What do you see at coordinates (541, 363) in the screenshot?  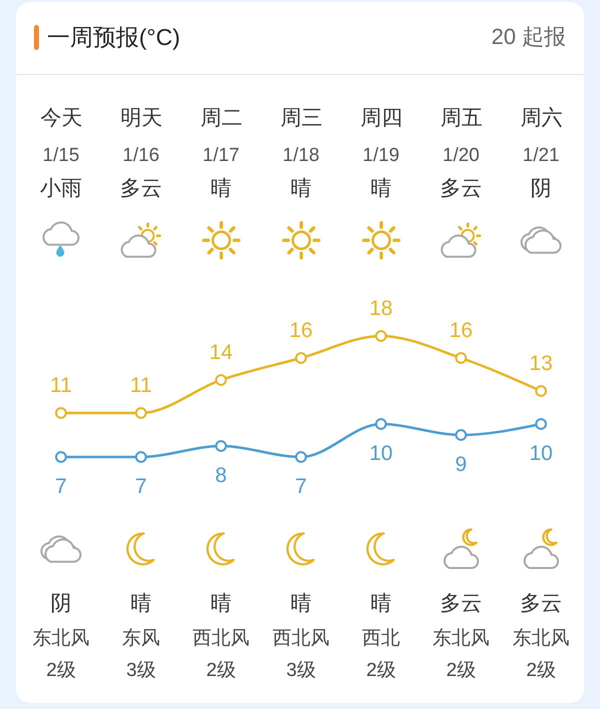 I see `data-label: 13` at bounding box center [541, 363].